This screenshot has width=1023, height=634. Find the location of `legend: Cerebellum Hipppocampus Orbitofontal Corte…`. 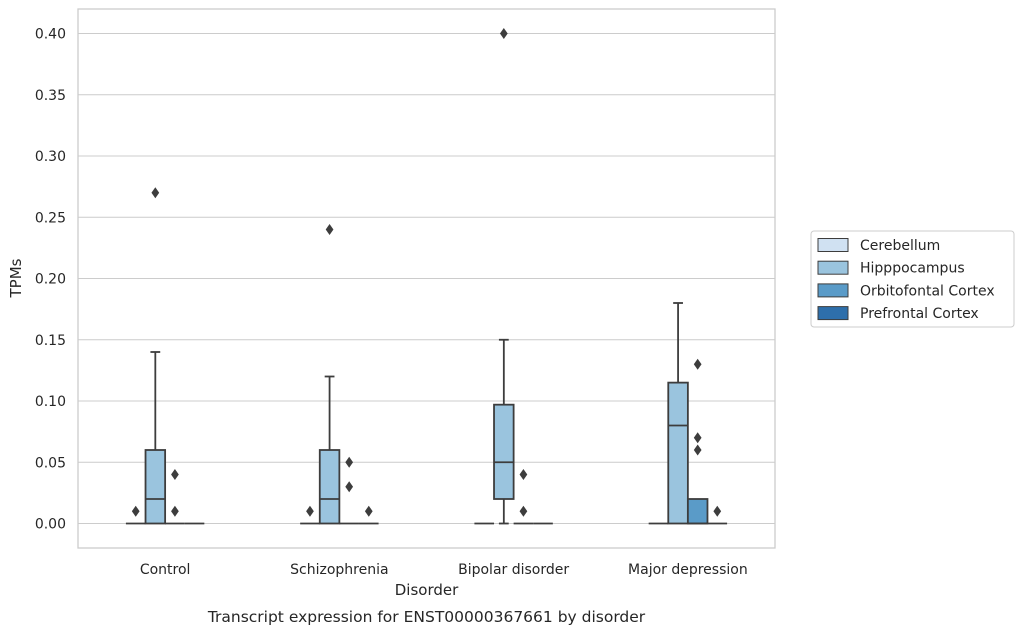

legend: Cerebellum Hipppocampus Orbitofontal Corte… is located at coordinates (912, 279).